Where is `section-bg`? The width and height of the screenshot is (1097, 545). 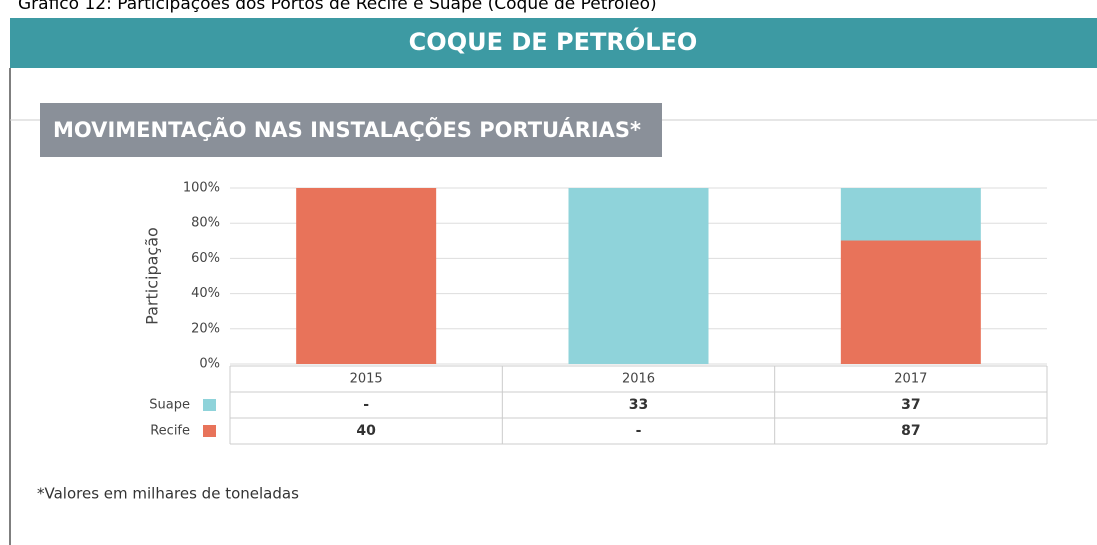 section-bg is located at coordinates (351, 130).